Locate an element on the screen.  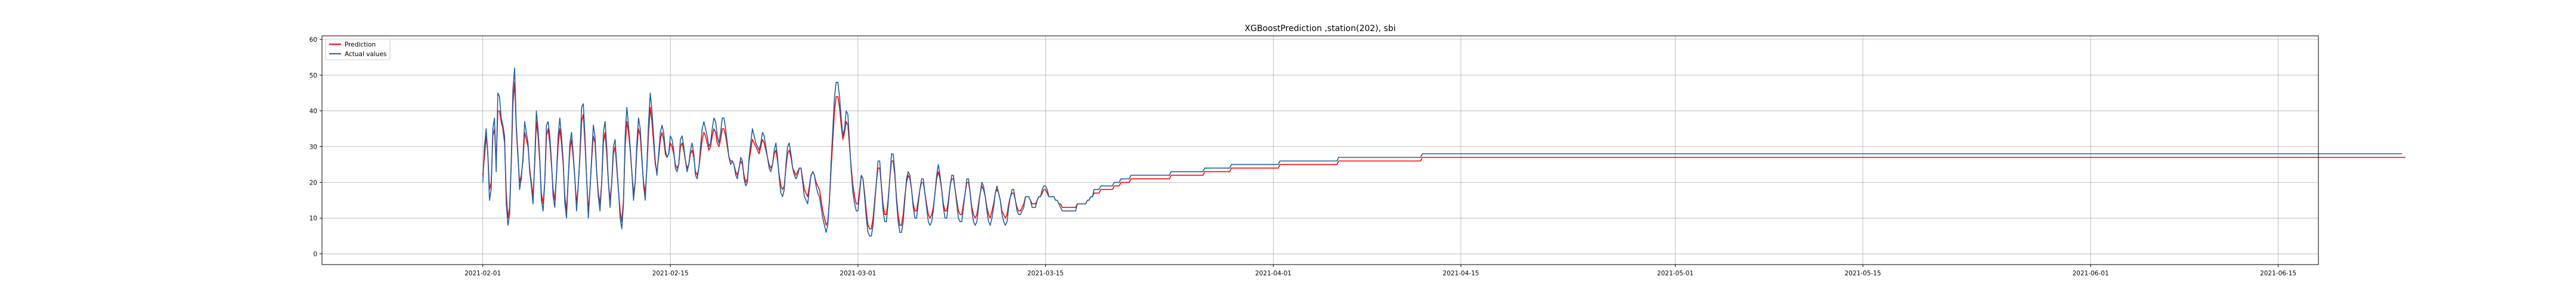
x-tick-label: 2021-02-15 is located at coordinates (671, 273).